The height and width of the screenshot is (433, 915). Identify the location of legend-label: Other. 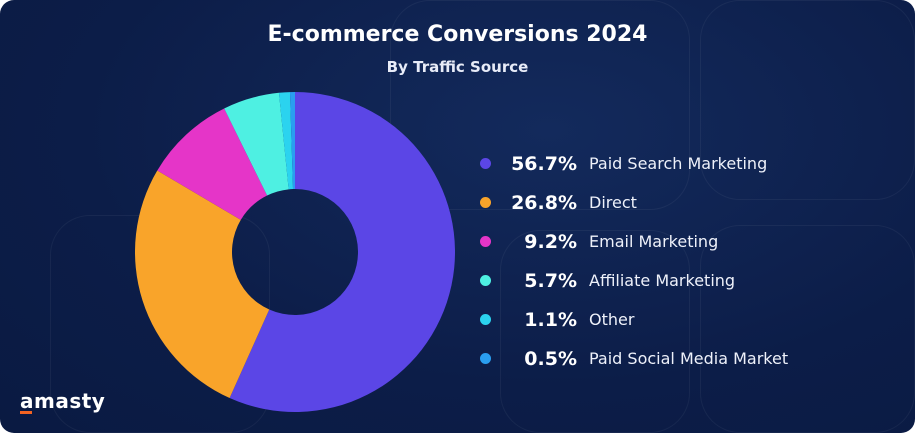
(612, 319).